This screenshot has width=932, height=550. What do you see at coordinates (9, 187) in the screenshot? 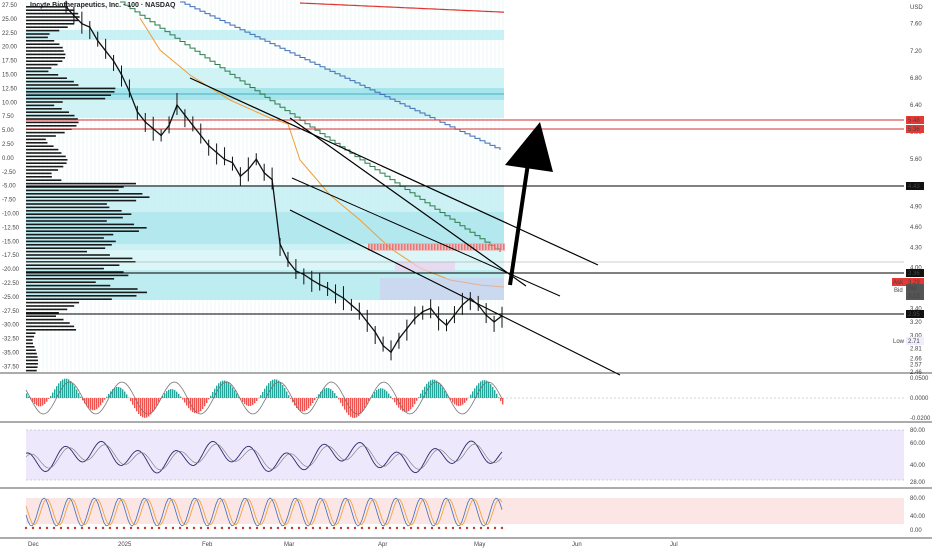
I see `left-axis-tick-label: -5.00` at bounding box center [9, 187].